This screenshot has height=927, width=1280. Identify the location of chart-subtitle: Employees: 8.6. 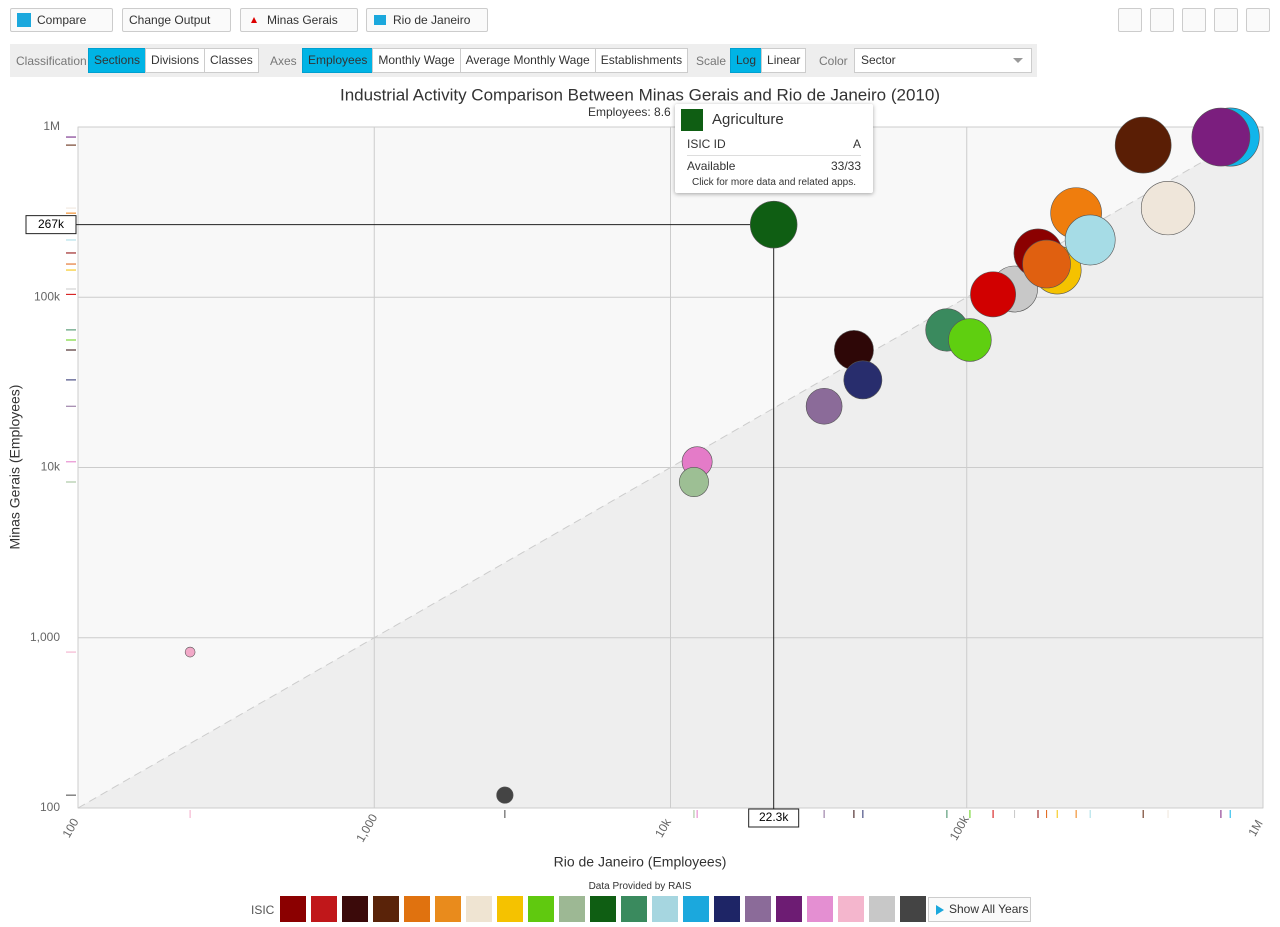
(629, 112).